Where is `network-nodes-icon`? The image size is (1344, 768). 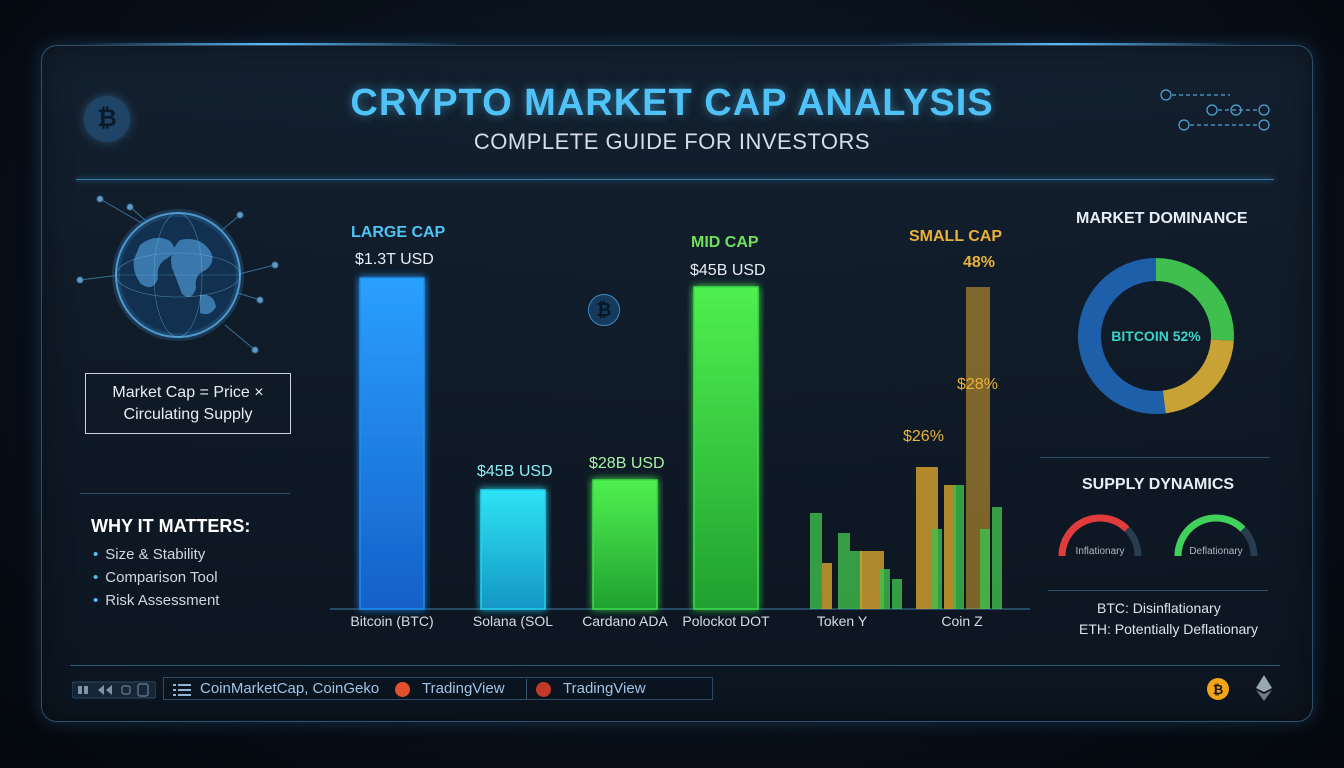
network-nodes-icon is located at coordinates (1215, 110).